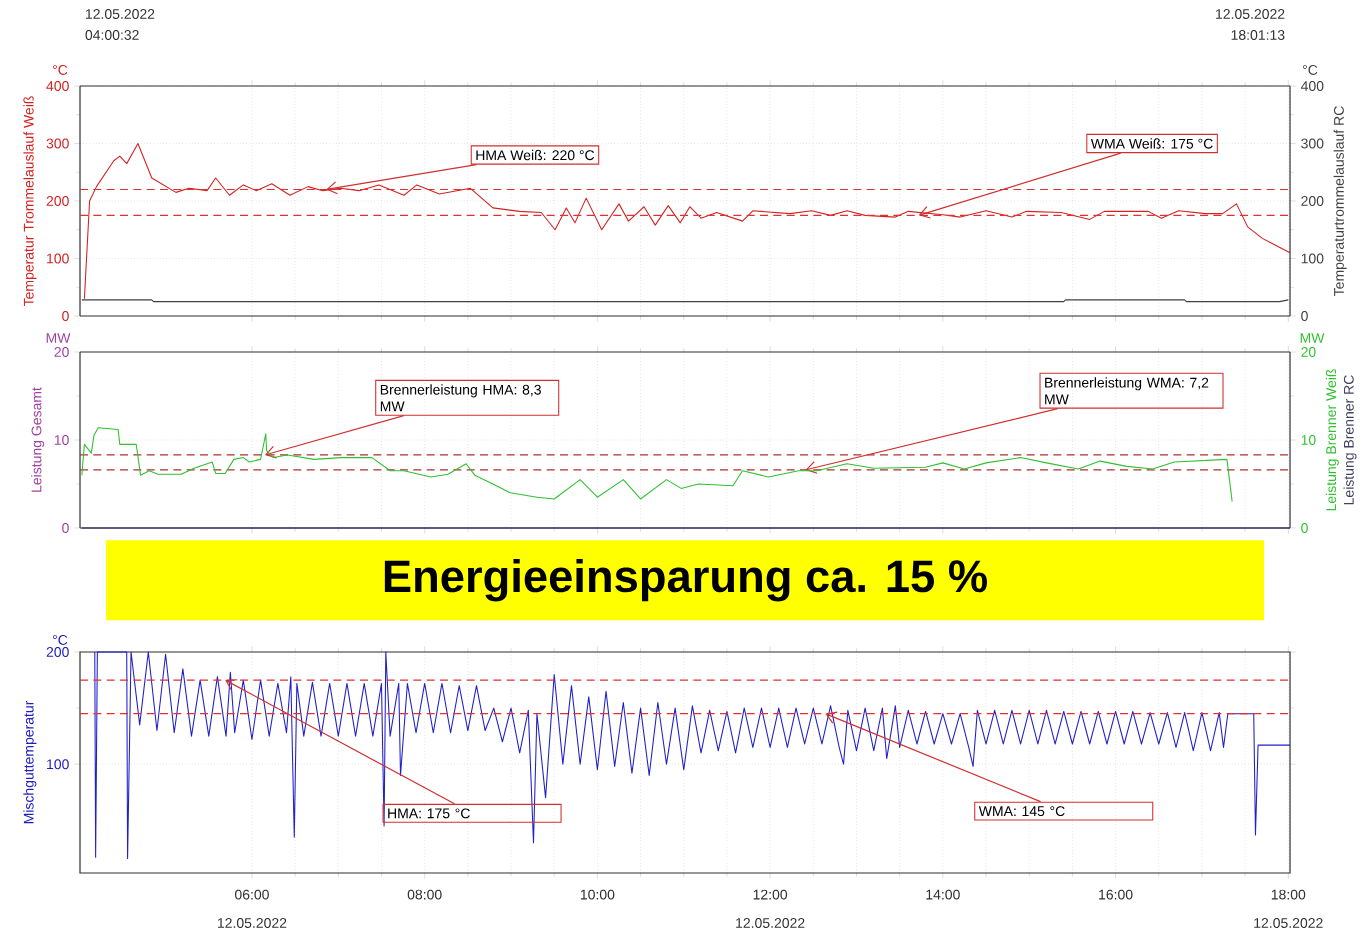  Describe the element at coordinates (1151, 143) in the screenshot. I see `annotation: WMA Weiß: 175 °C` at that location.